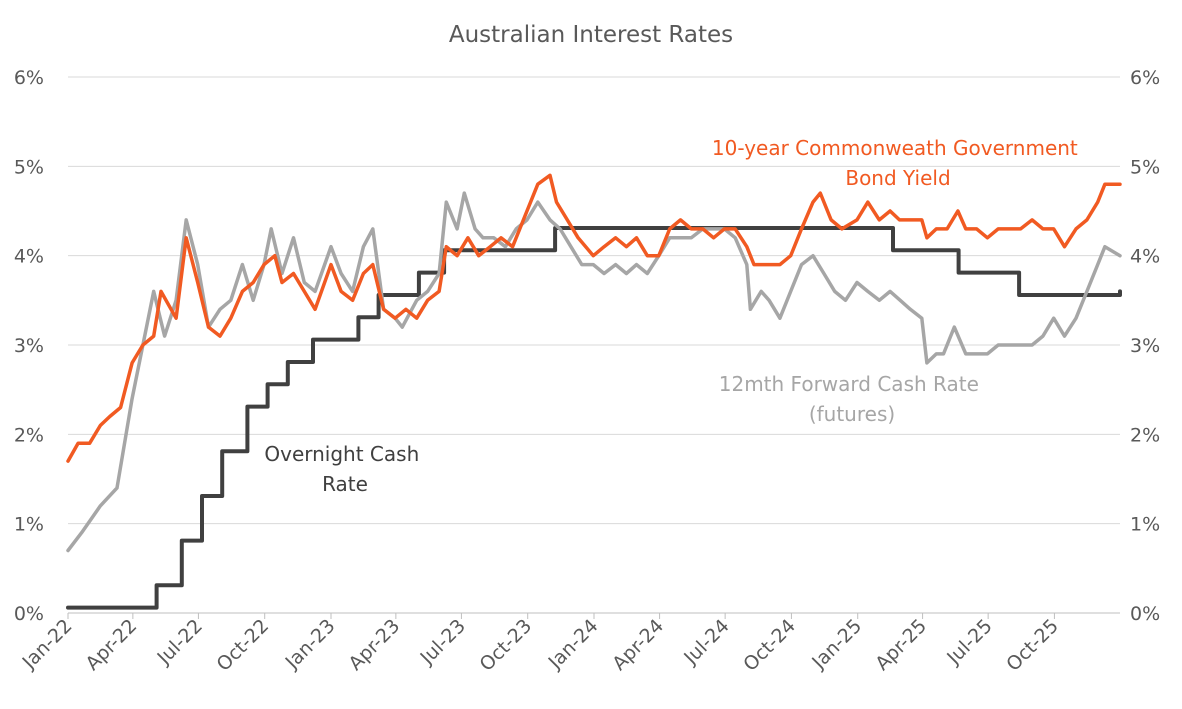 The image size is (1182, 709). What do you see at coordinates (345, 484) in the screenshot?
I see `cash-rate-label-line2: Rate` at bounding box center [345, 484].